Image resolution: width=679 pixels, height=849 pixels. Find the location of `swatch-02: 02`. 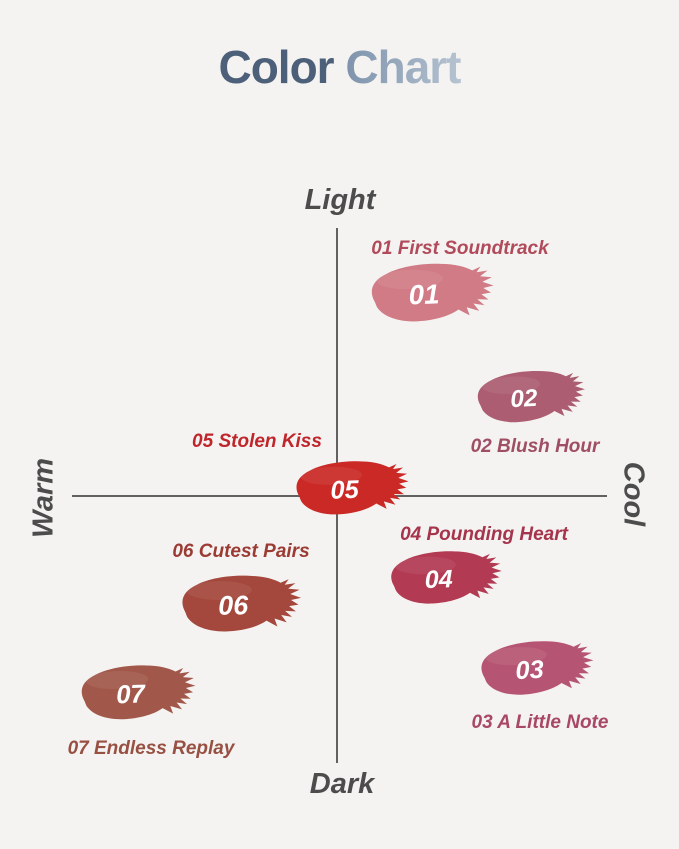

swatch-02: 02 is located at coordinates (529, 400).